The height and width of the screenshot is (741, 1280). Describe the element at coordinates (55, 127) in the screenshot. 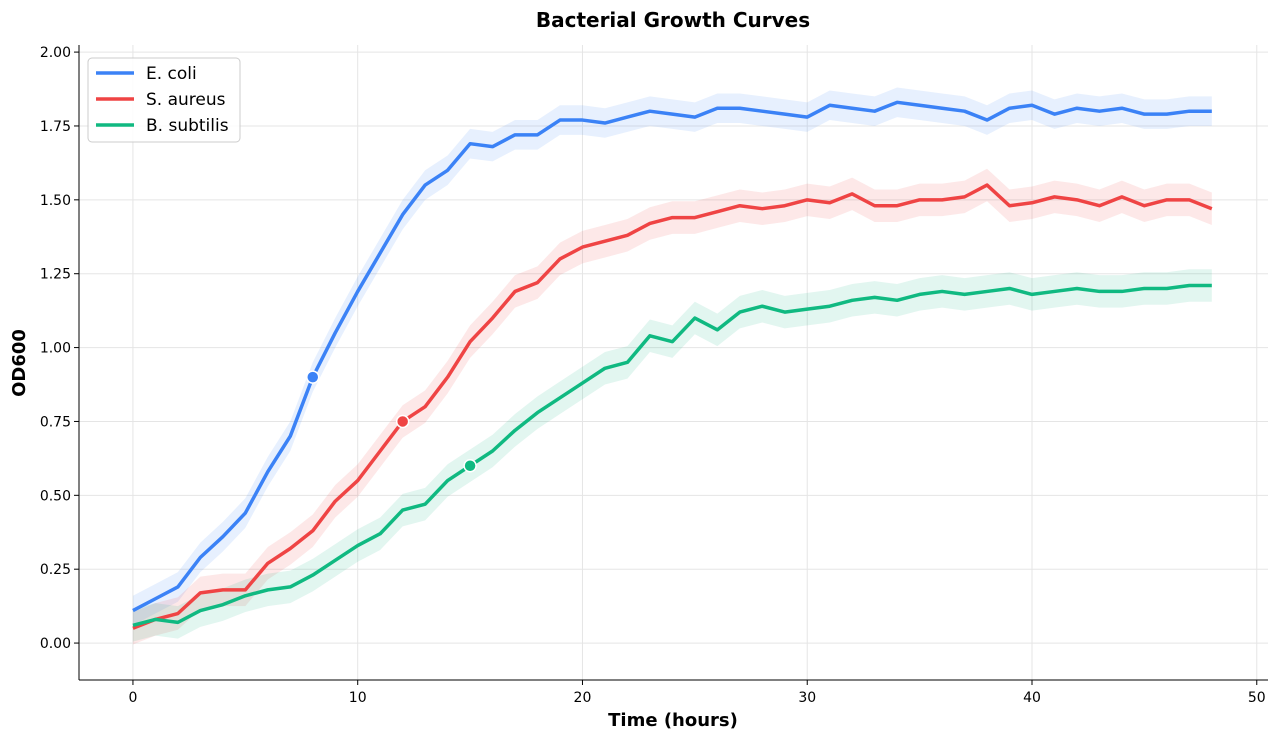

I see `y-tick-label: 1.75` at that location.